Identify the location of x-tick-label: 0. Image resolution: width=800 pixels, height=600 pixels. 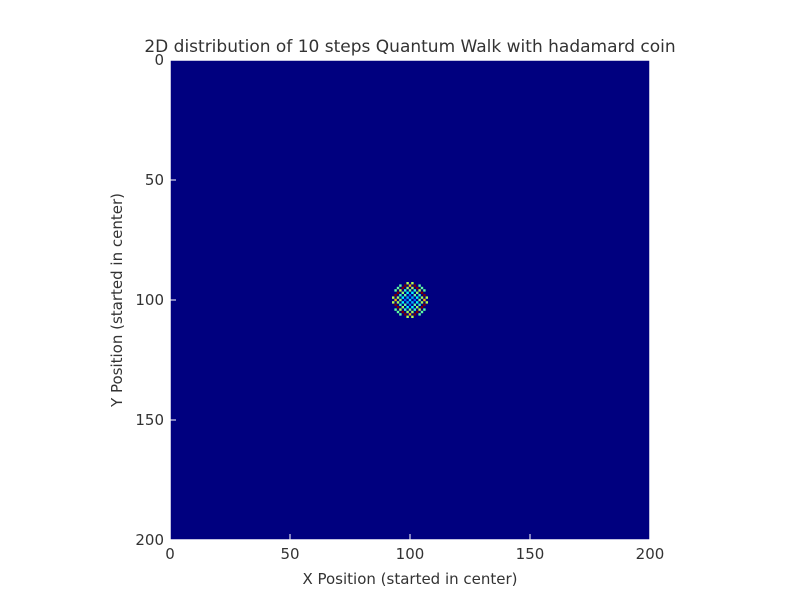
(170, 554).